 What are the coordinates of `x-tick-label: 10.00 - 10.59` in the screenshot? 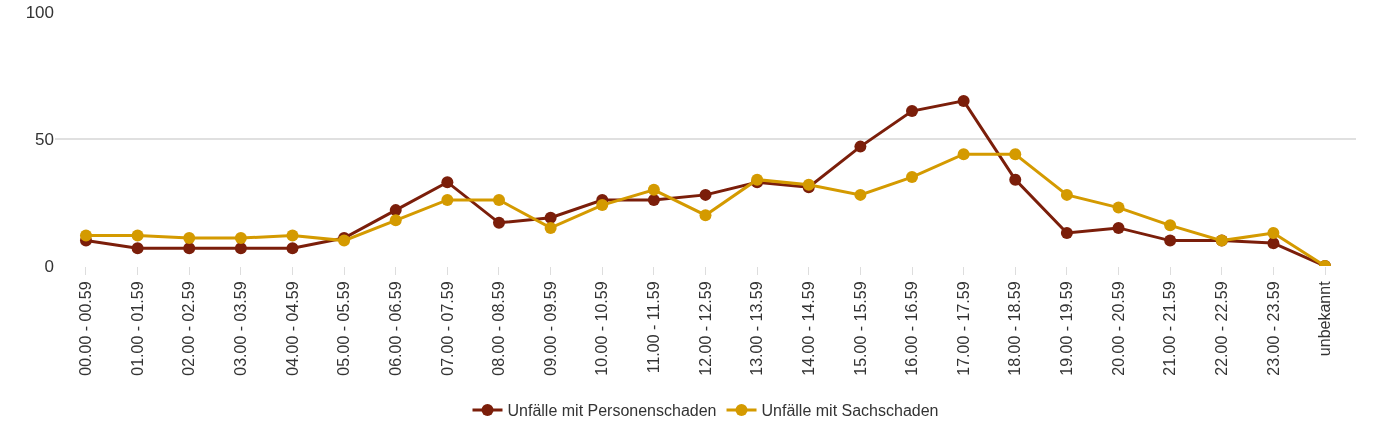 It's located at (602, 328).